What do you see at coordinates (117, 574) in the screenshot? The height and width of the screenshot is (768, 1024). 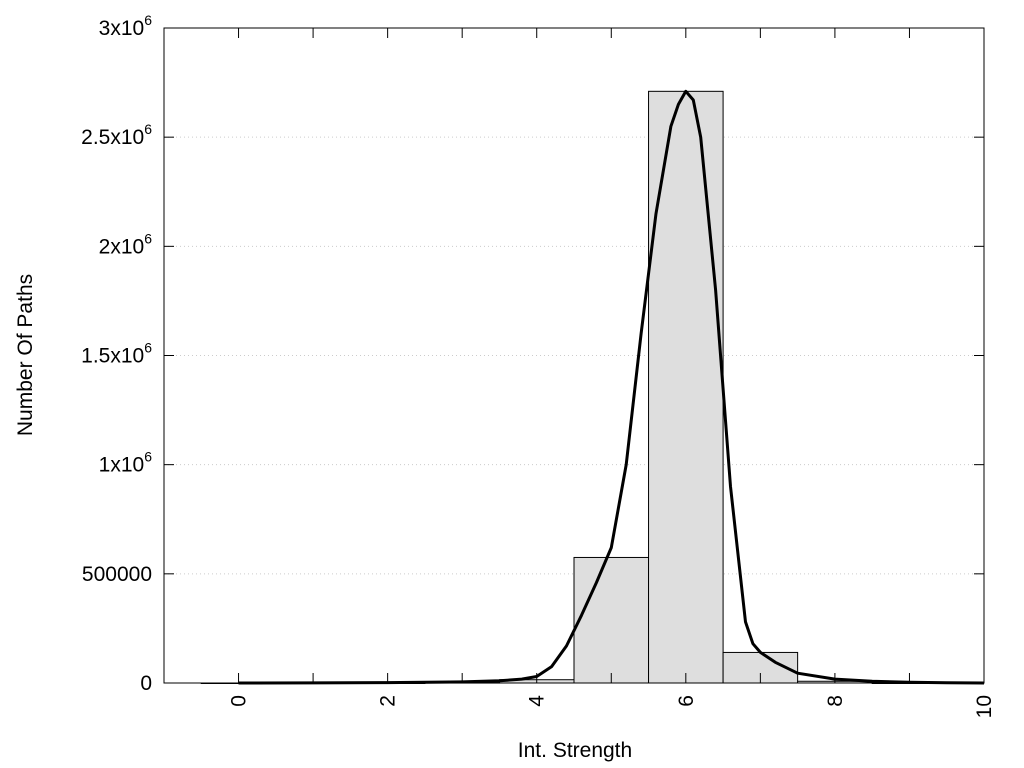 I see `y-tick-label-1: 500000` at bounding box center [117, 574].